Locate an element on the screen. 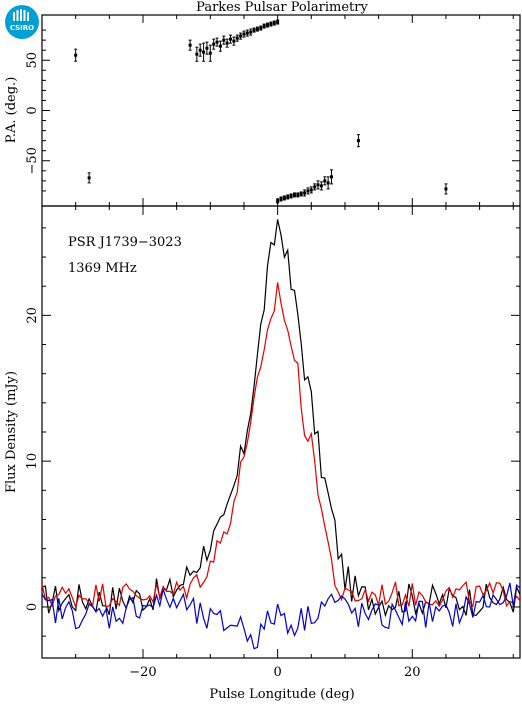  pa-ytick-label: 50 is located at coordinates (32, 60).